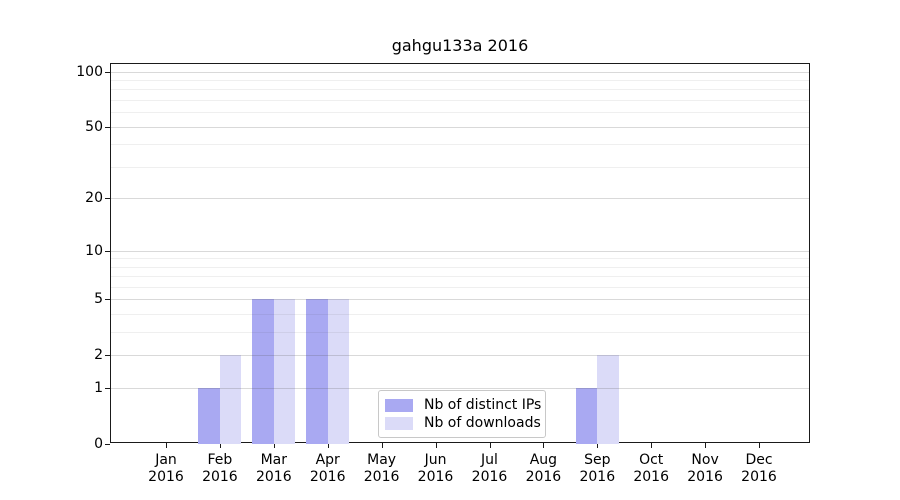 This screenshot has height=500, width=900. I want to click on x-tick-label: Apr 2016, so click(327, 468).